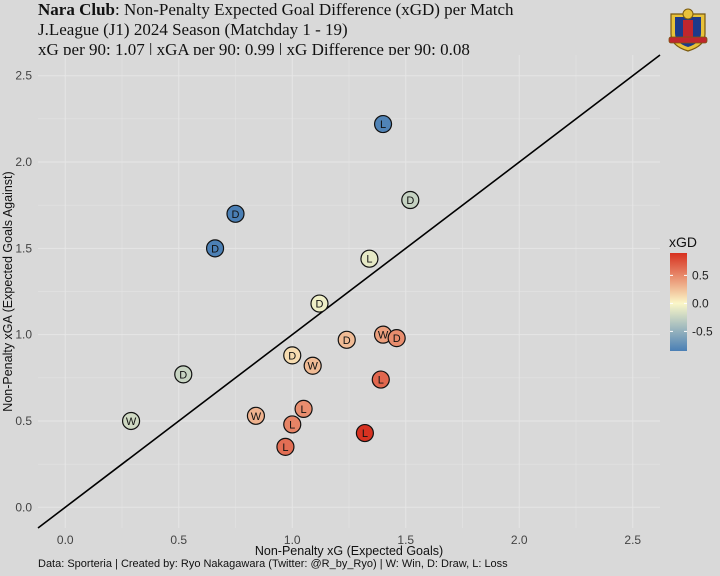 The height and width of the screenshot is (576, 720). What do you see at coordinates (23, 335) in the screenshot?
I see `y-tick-label: 1.0` at bounding box center [23, 335].